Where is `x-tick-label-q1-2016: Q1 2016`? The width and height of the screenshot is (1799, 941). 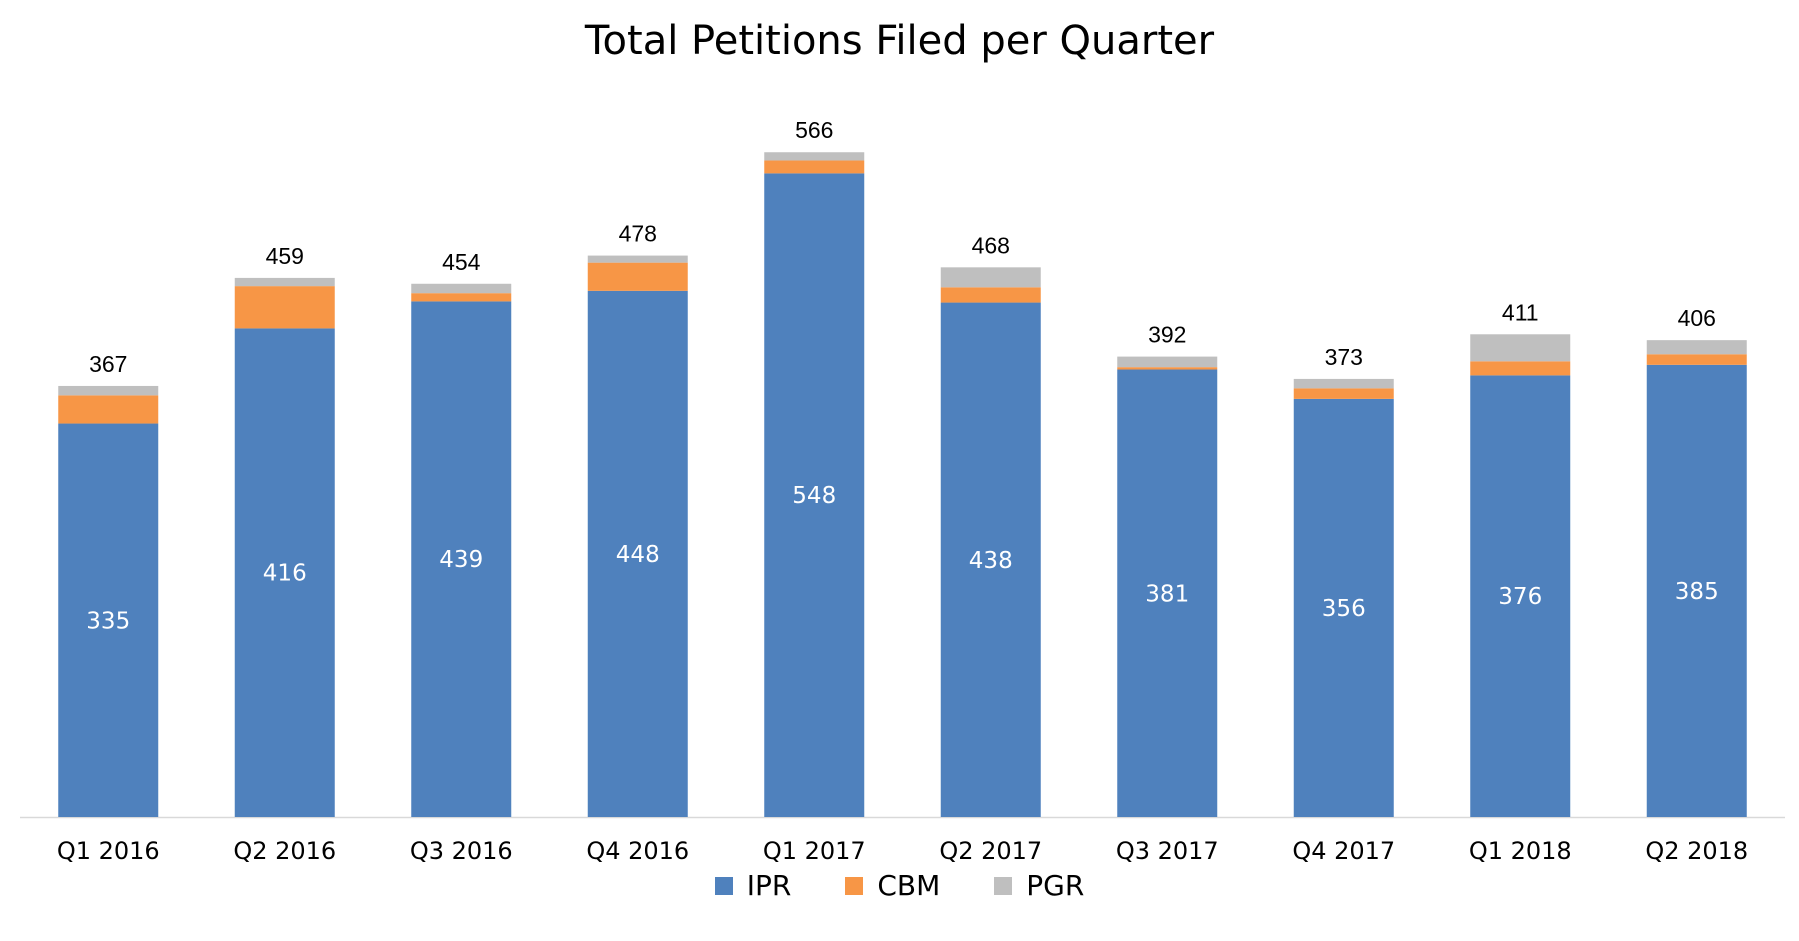 x-tick-label-q1-2016: Q1 2016 is located at coordinates (108, 851).